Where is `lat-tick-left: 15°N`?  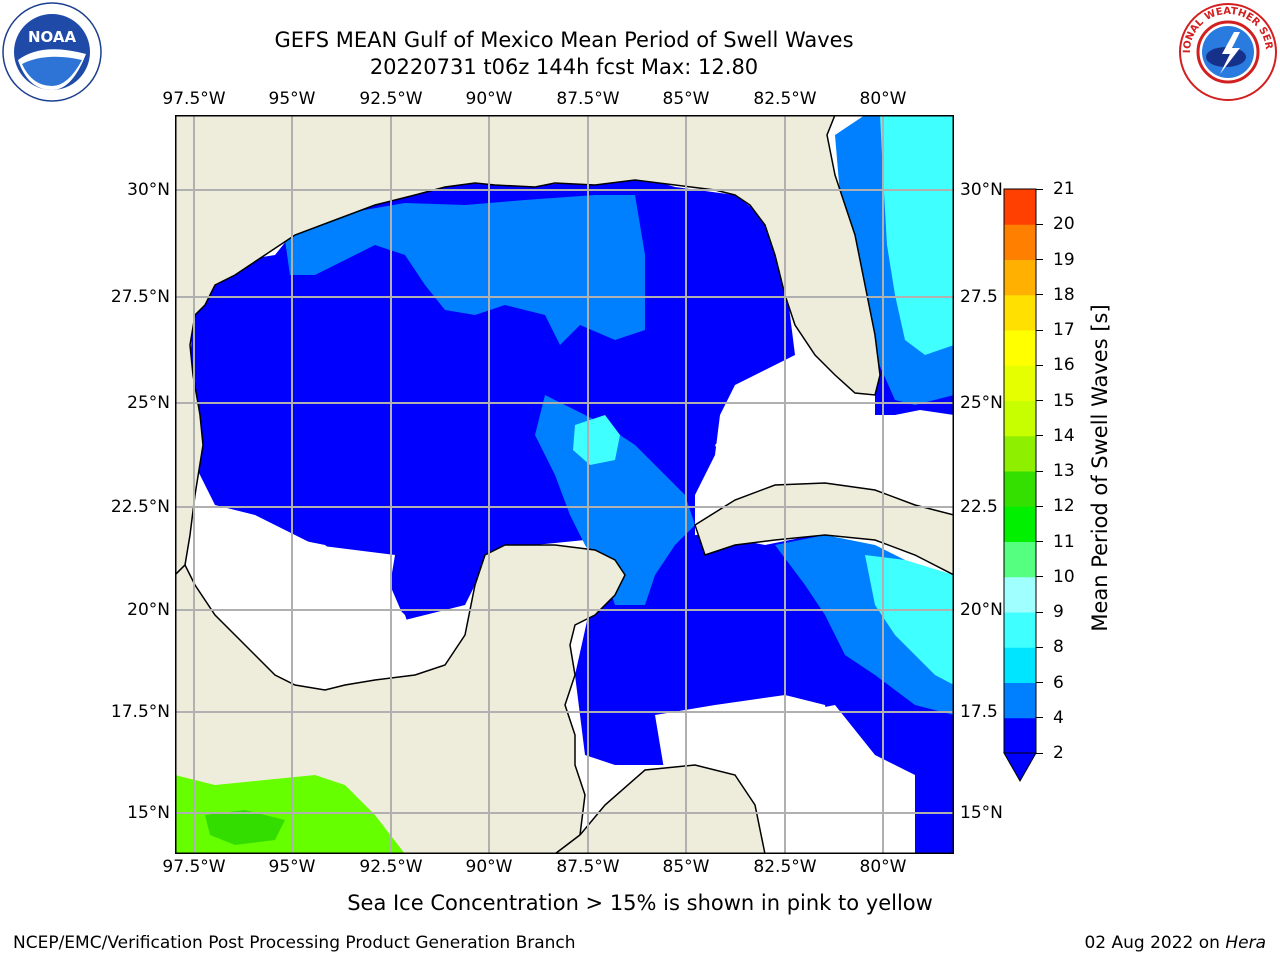 lat-tick-left: 15°N is located at coordinates (148, 813).